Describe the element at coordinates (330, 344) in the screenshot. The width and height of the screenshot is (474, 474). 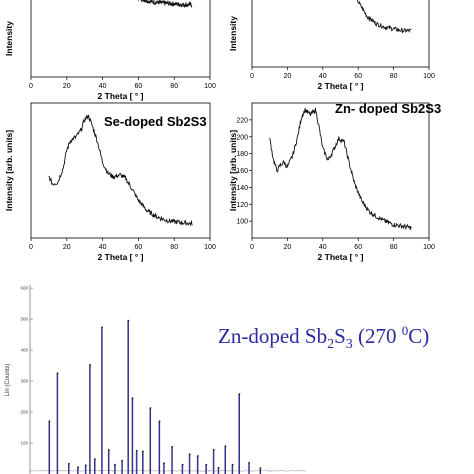
I see `xrd-title-part-sub1: 2` at that location.